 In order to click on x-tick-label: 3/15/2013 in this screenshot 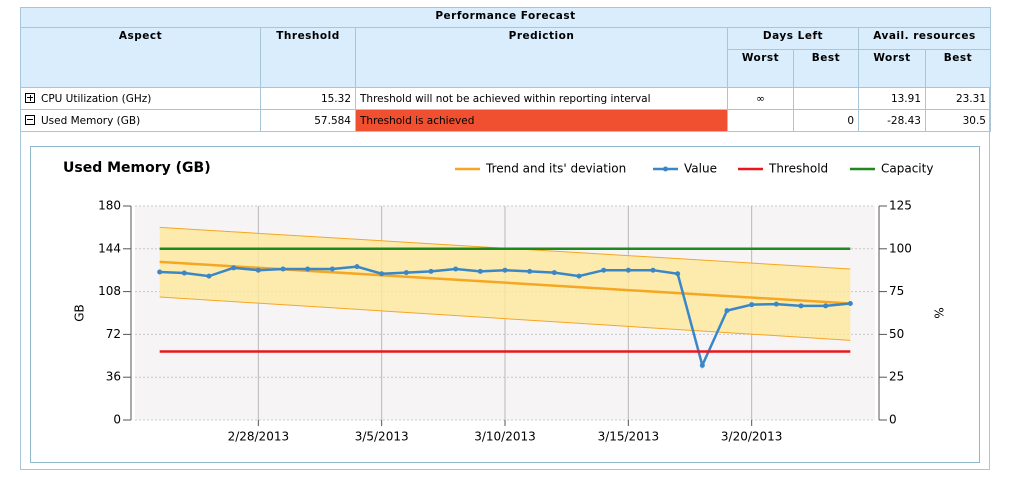, I will do `click(629, 437)`.